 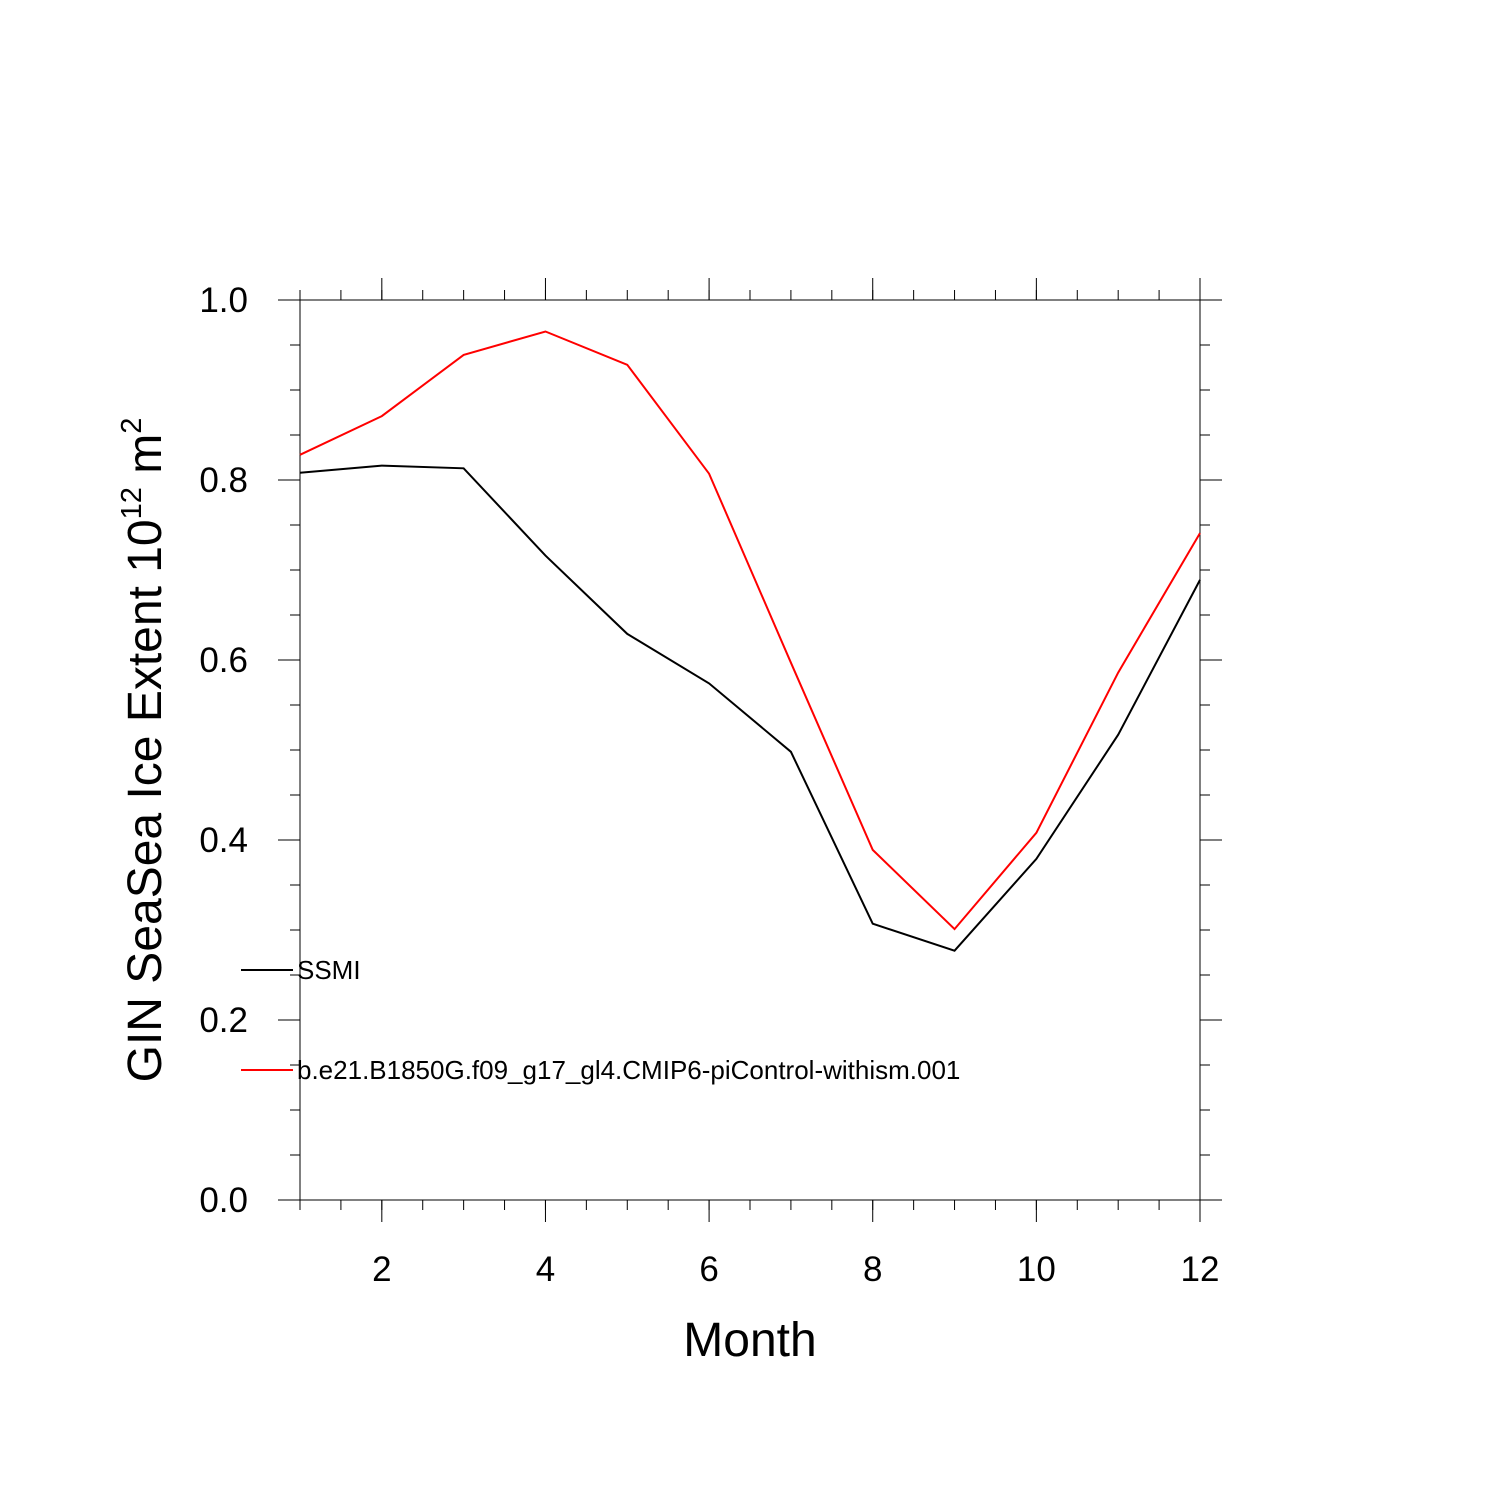 What do you see at coordinates (381, 1269) in the screenshot?
I see `x-tick-label: 2` at bounding box center [381, 1269].